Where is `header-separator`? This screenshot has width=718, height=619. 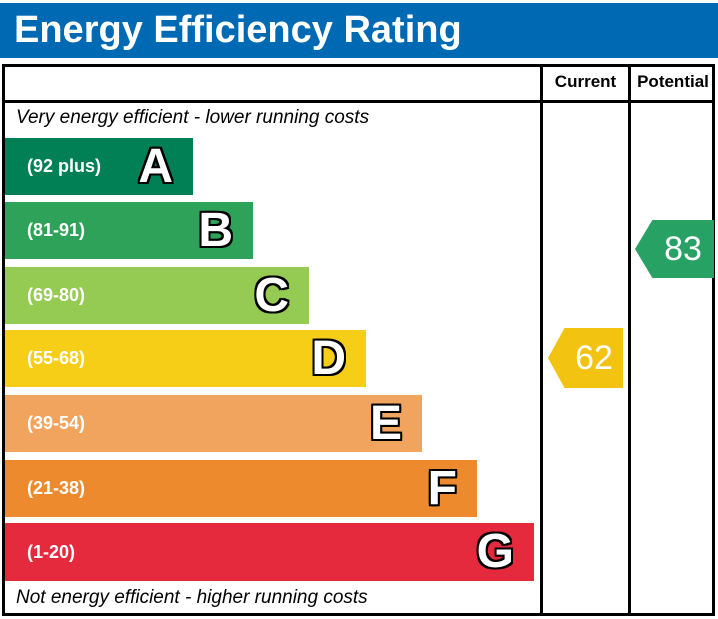
header-separator is located at coordinates (358, 101).